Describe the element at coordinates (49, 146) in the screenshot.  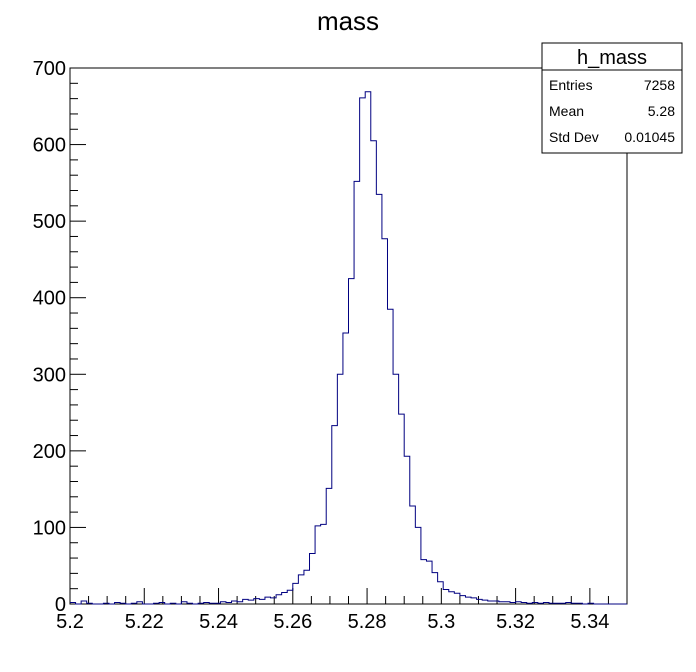
I see `y-tick-label: 600` at that location.